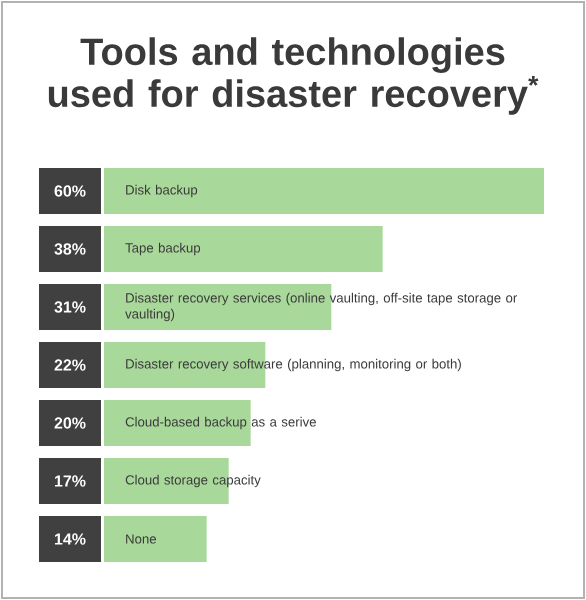 This screenshot has height=600, width=586. I want to click on data-label: 14%, so click(70, 539).